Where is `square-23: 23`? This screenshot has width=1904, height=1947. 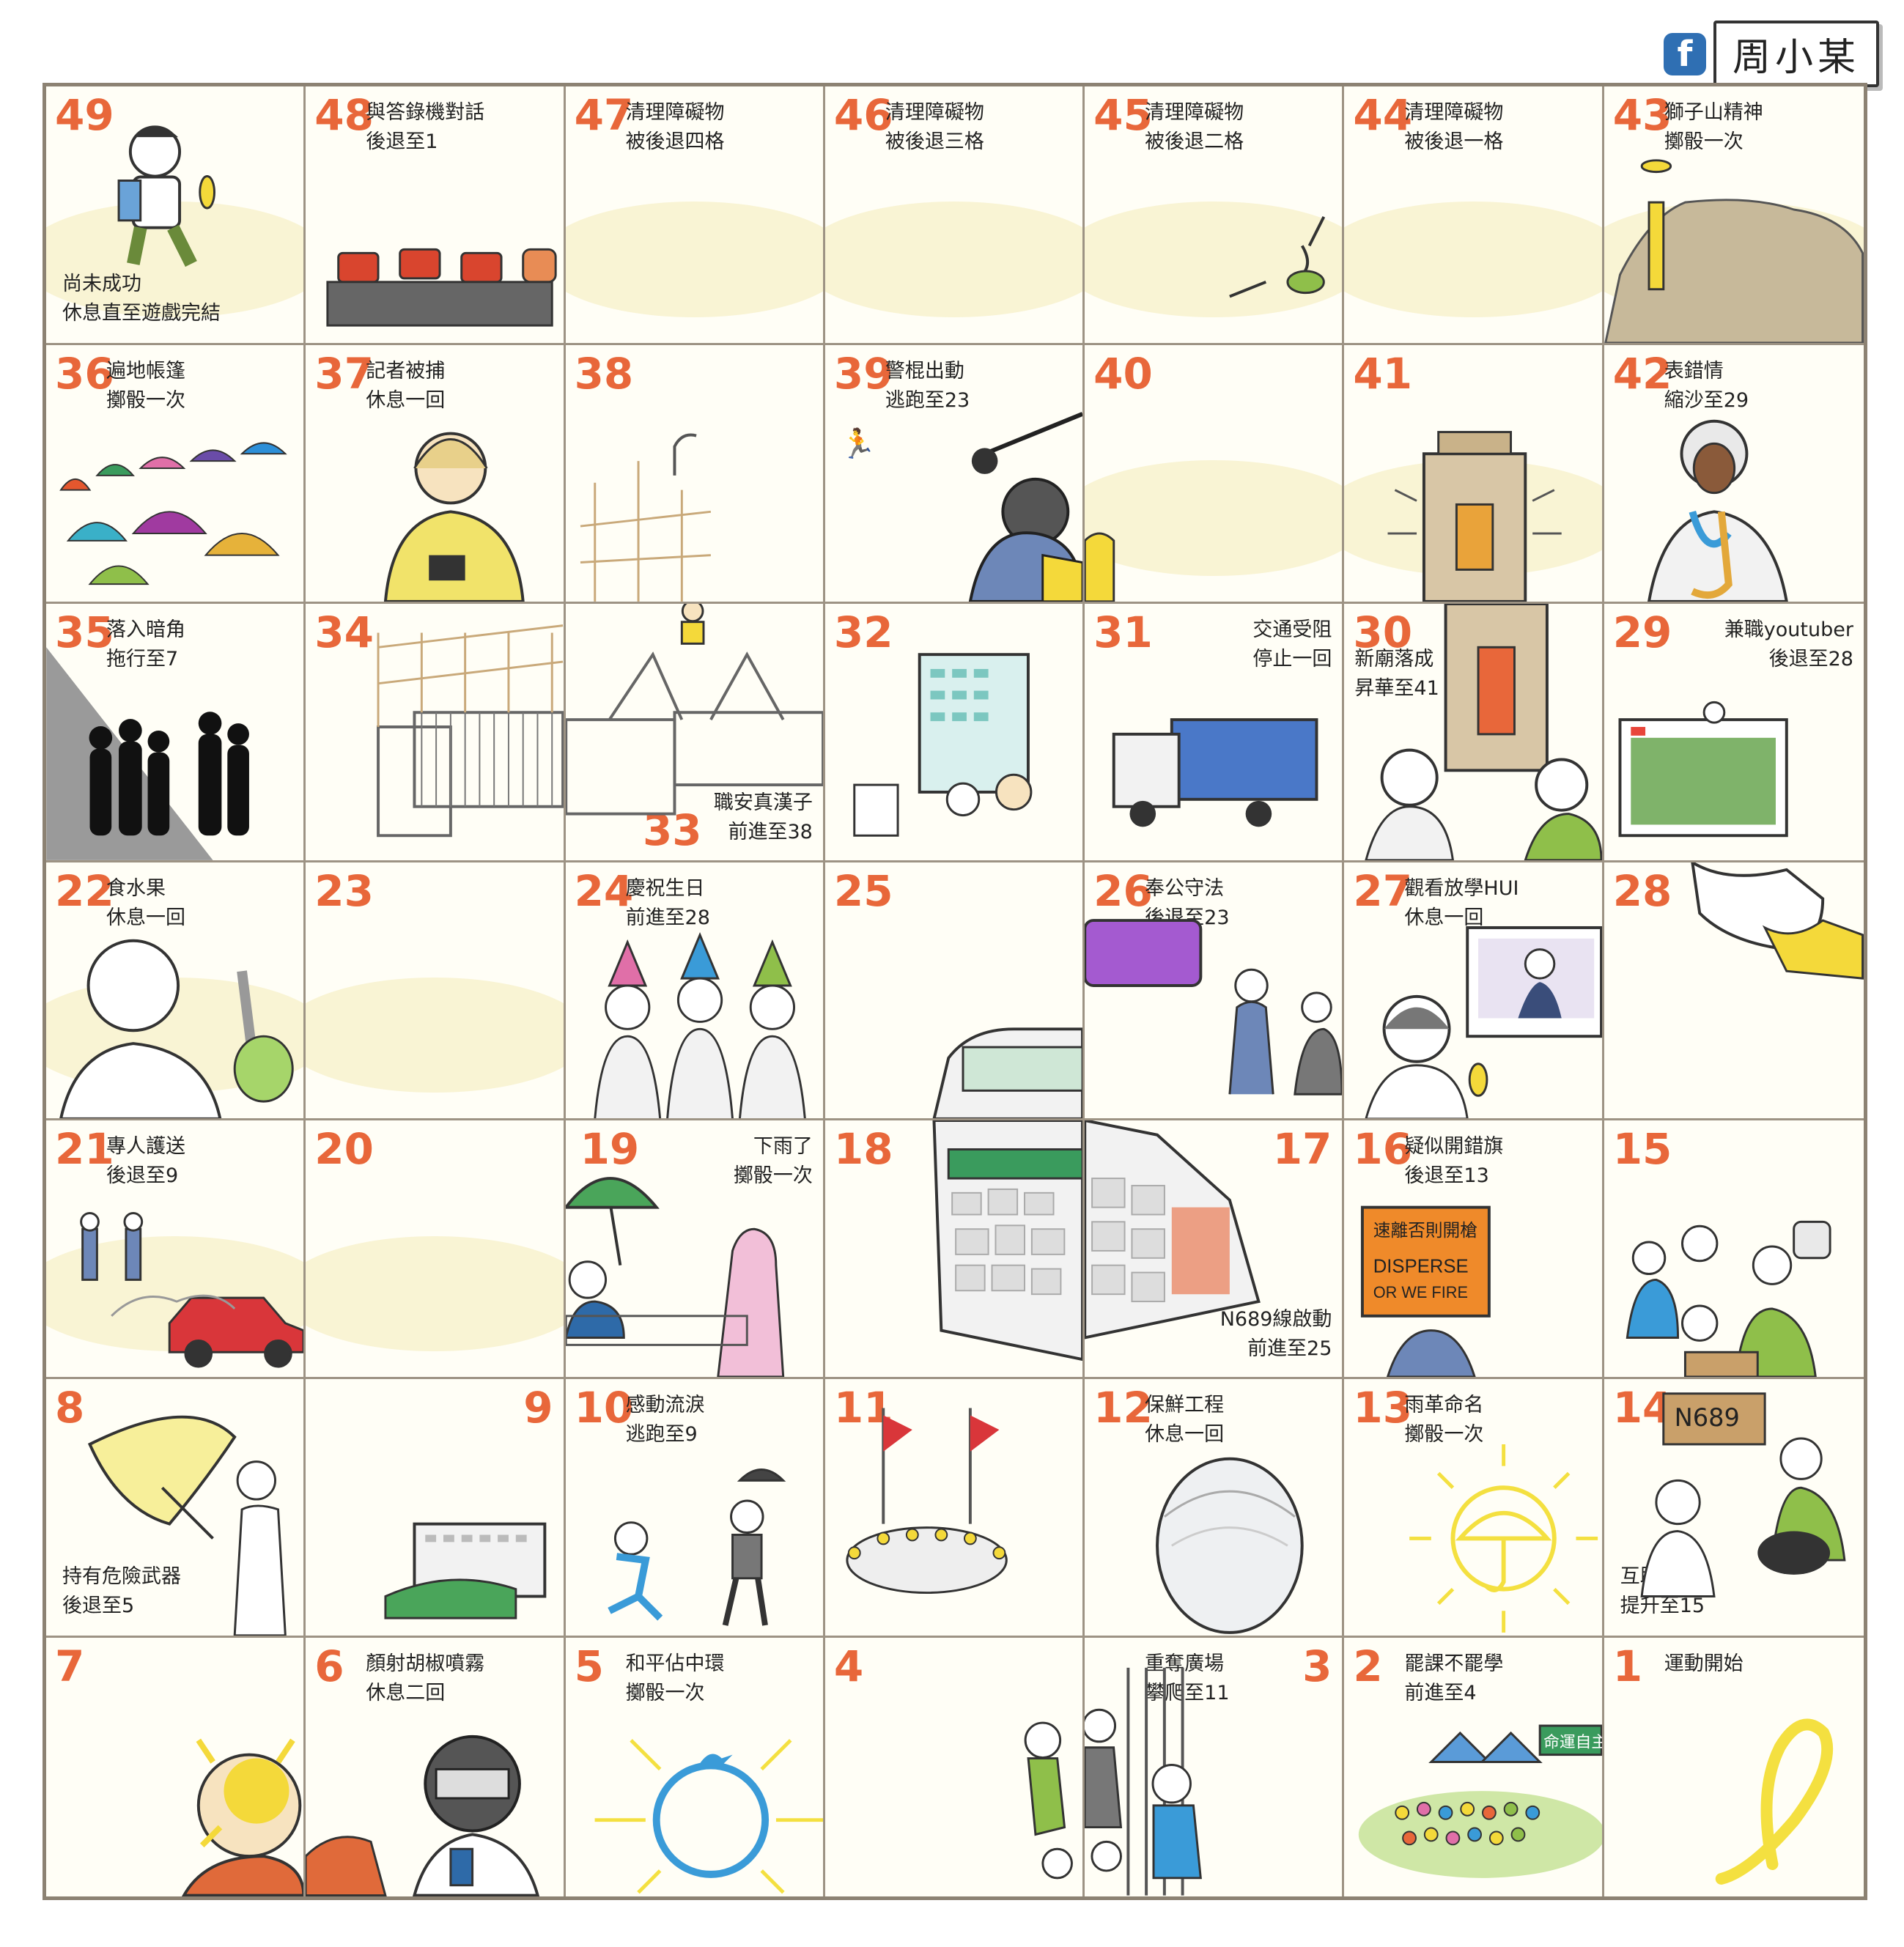 square-23: 23 is located at coordinates (436, 991).